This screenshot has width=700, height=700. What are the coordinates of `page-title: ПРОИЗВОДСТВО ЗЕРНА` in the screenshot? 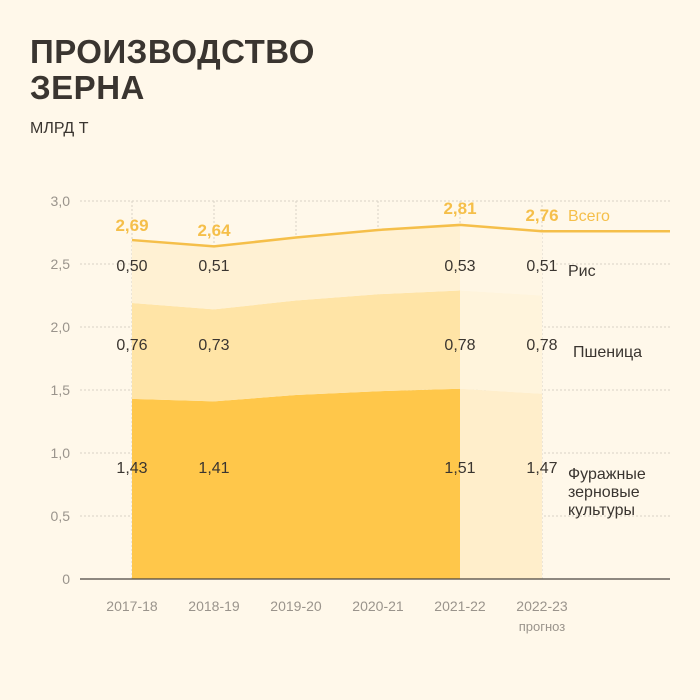 It's located at (172, 70).